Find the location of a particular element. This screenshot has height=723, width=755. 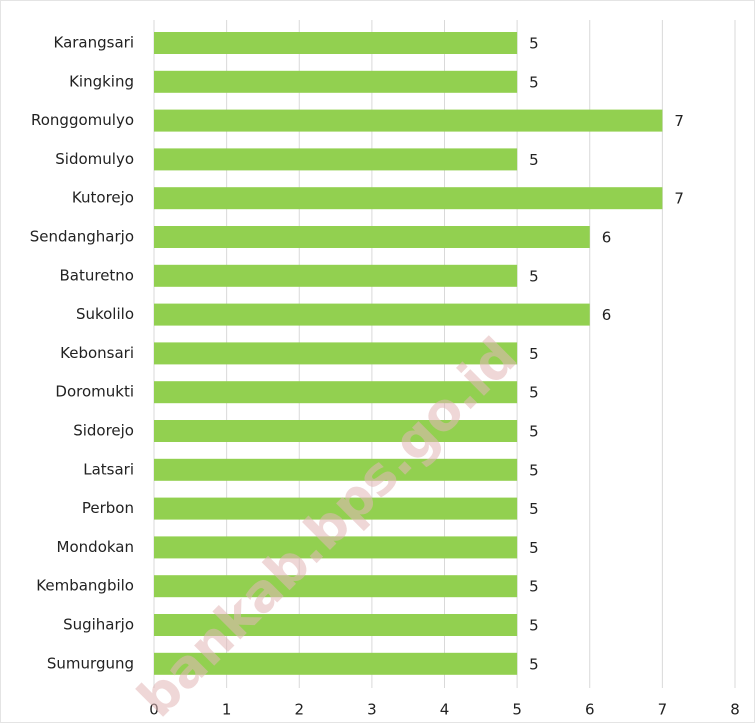

y-tick-label: Sugiharjo is located at coordinates (98, 625).